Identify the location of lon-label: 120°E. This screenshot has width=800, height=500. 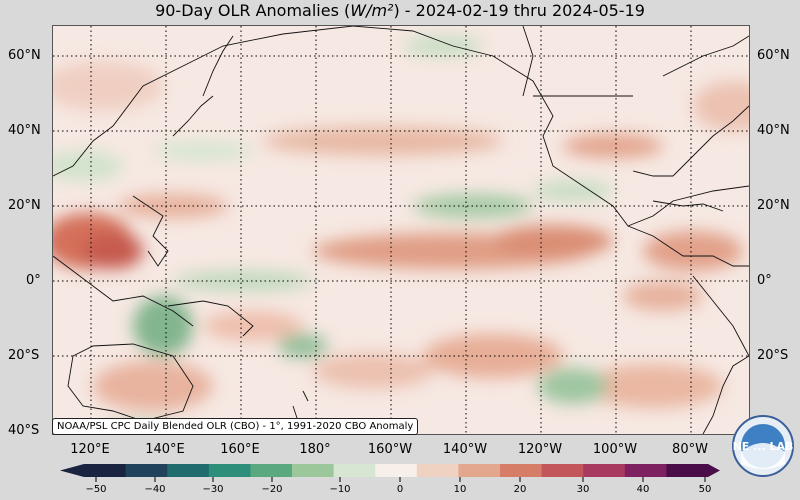
(90, 449).